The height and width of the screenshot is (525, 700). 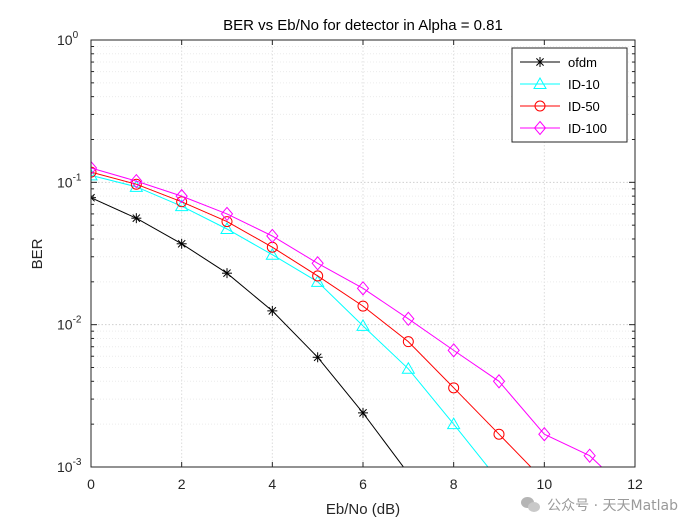 I want to click on y-tick-labels: 10⁰ 10⁻¹ 10⁻² 10⁻³, so click(x=69, y=252).